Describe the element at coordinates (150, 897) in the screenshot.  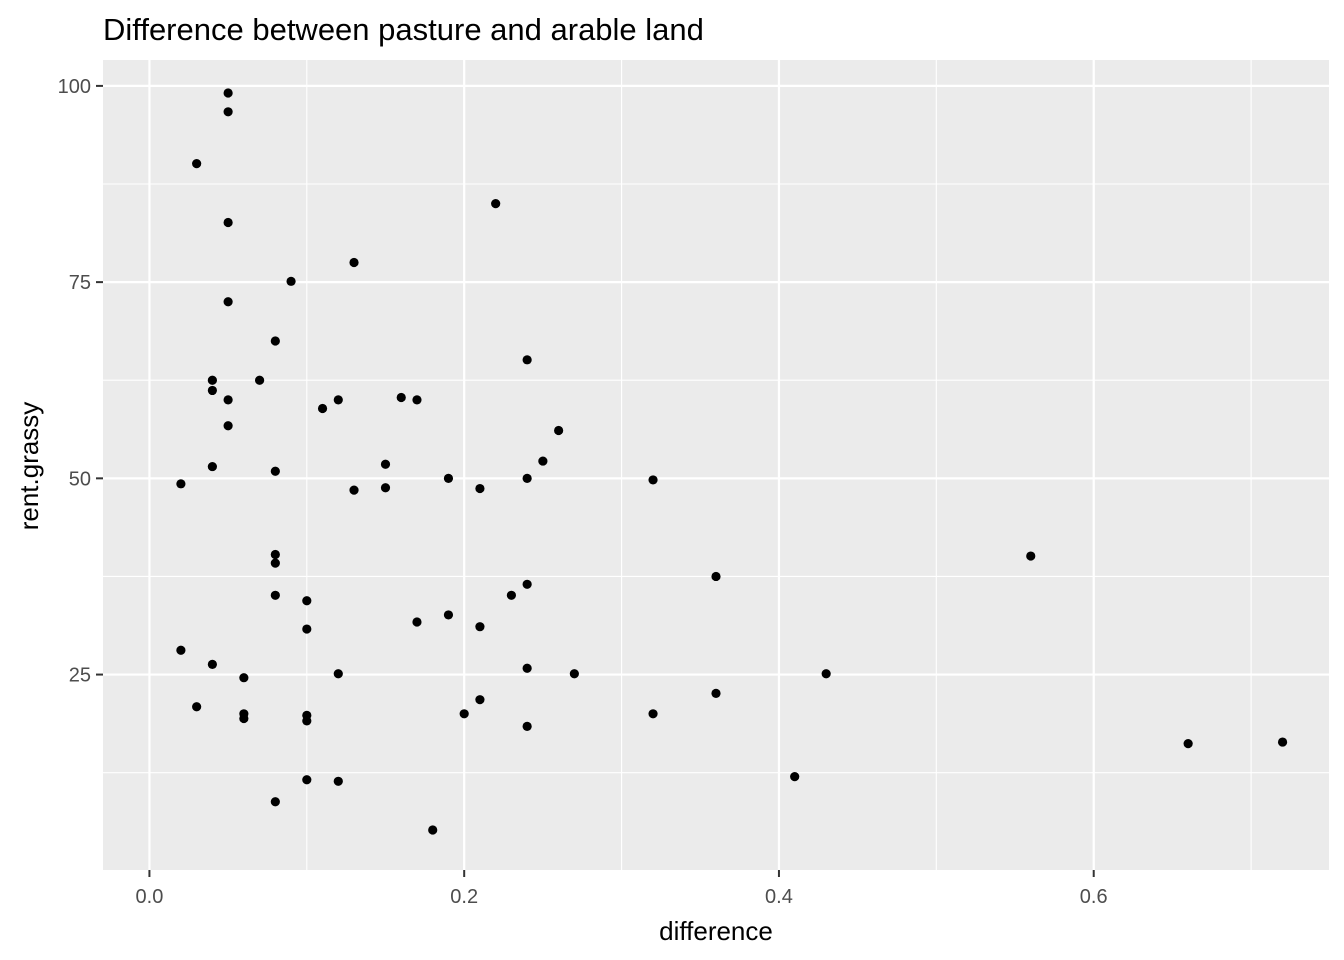
I see `x-tick-label: 0.0` at that location.